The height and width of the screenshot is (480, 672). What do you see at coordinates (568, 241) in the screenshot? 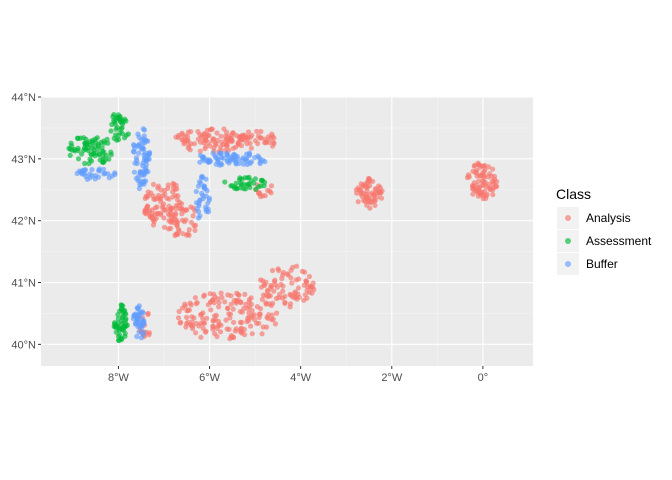
I see `legend-key-assessment` at bounding box center [568, 241].